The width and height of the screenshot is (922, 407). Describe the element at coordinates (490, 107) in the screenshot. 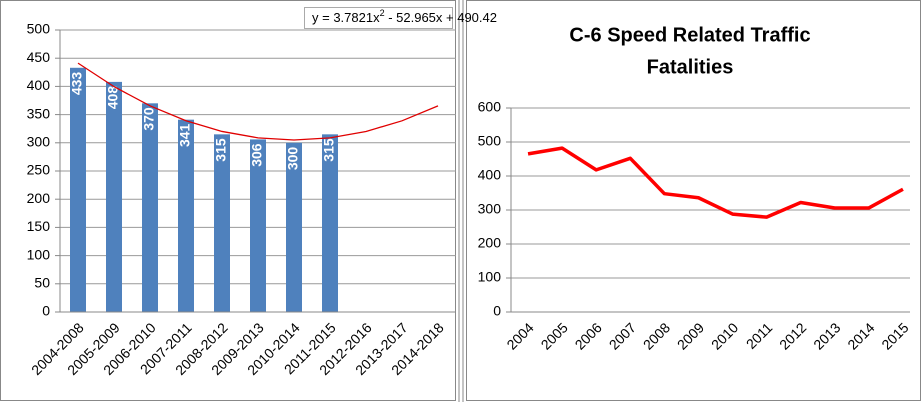

I see `y-tick-label: 600` at that location.